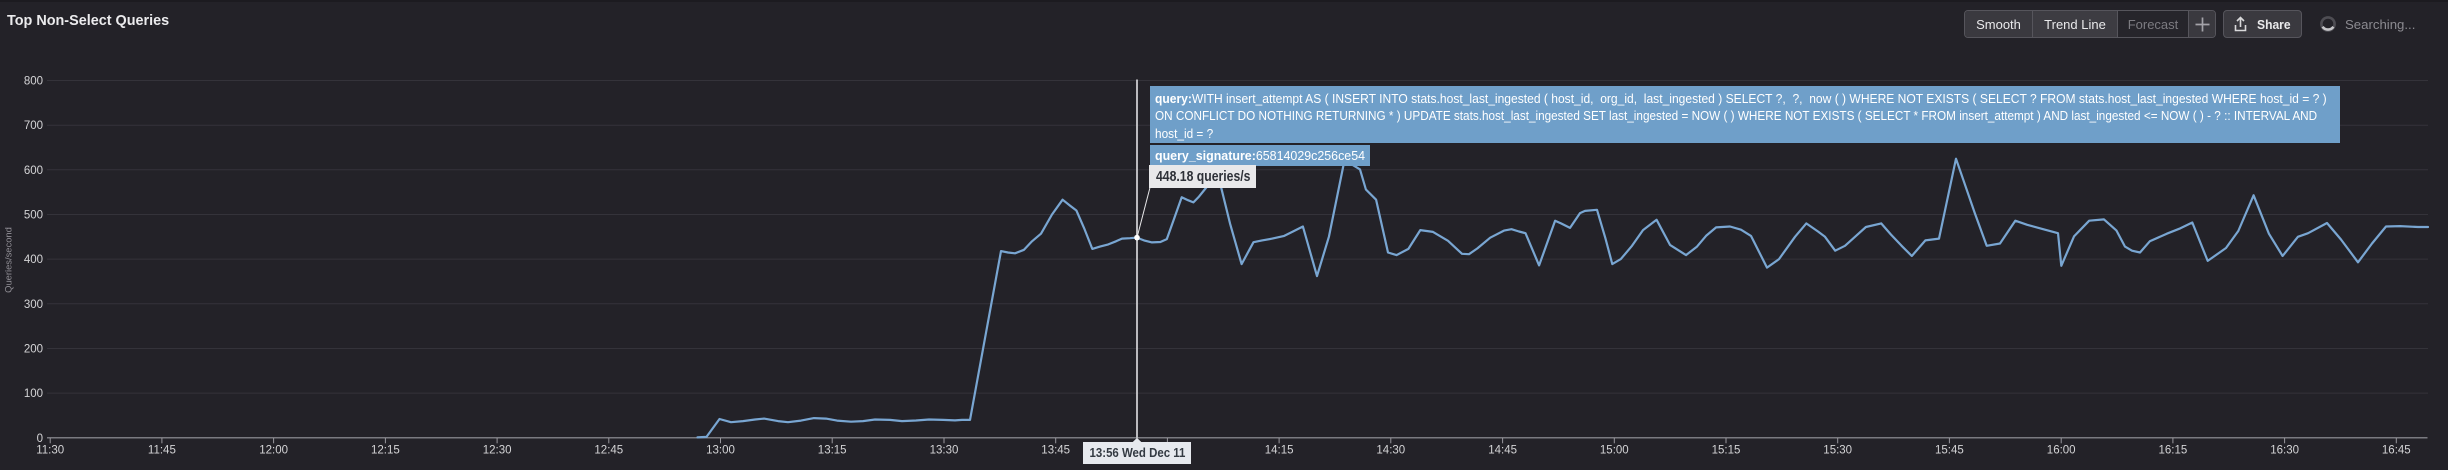  What do you see at coordinates (2284, 451) in the screenshot?
I see `svg-text: 16:30` at bounding box center [2284, 451].